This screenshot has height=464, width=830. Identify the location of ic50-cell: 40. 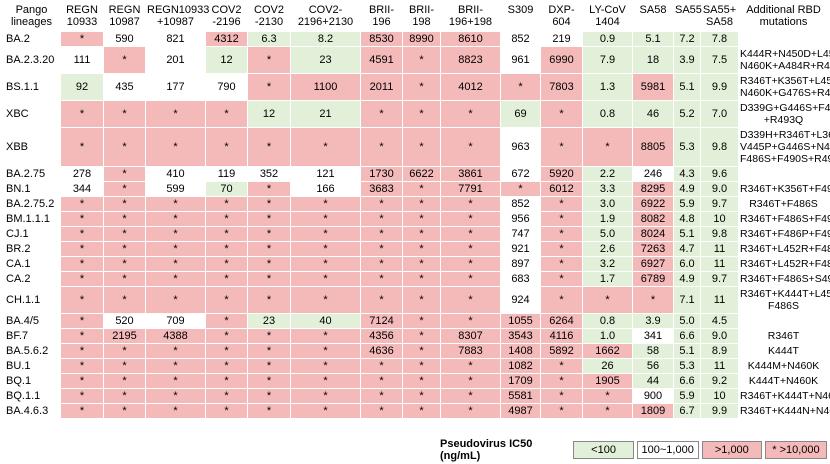
(325, 321).